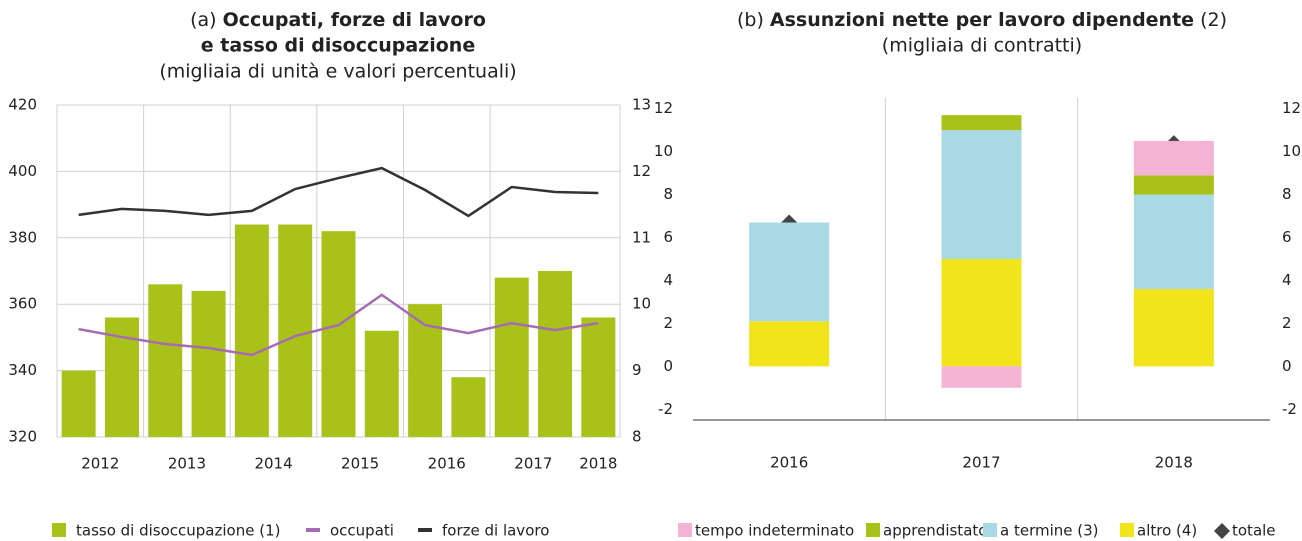 The image size is (1302, 541). Describe the element at coordinates (665, 409) in the screenshot. I see `y-tick-label: -2` at that location.